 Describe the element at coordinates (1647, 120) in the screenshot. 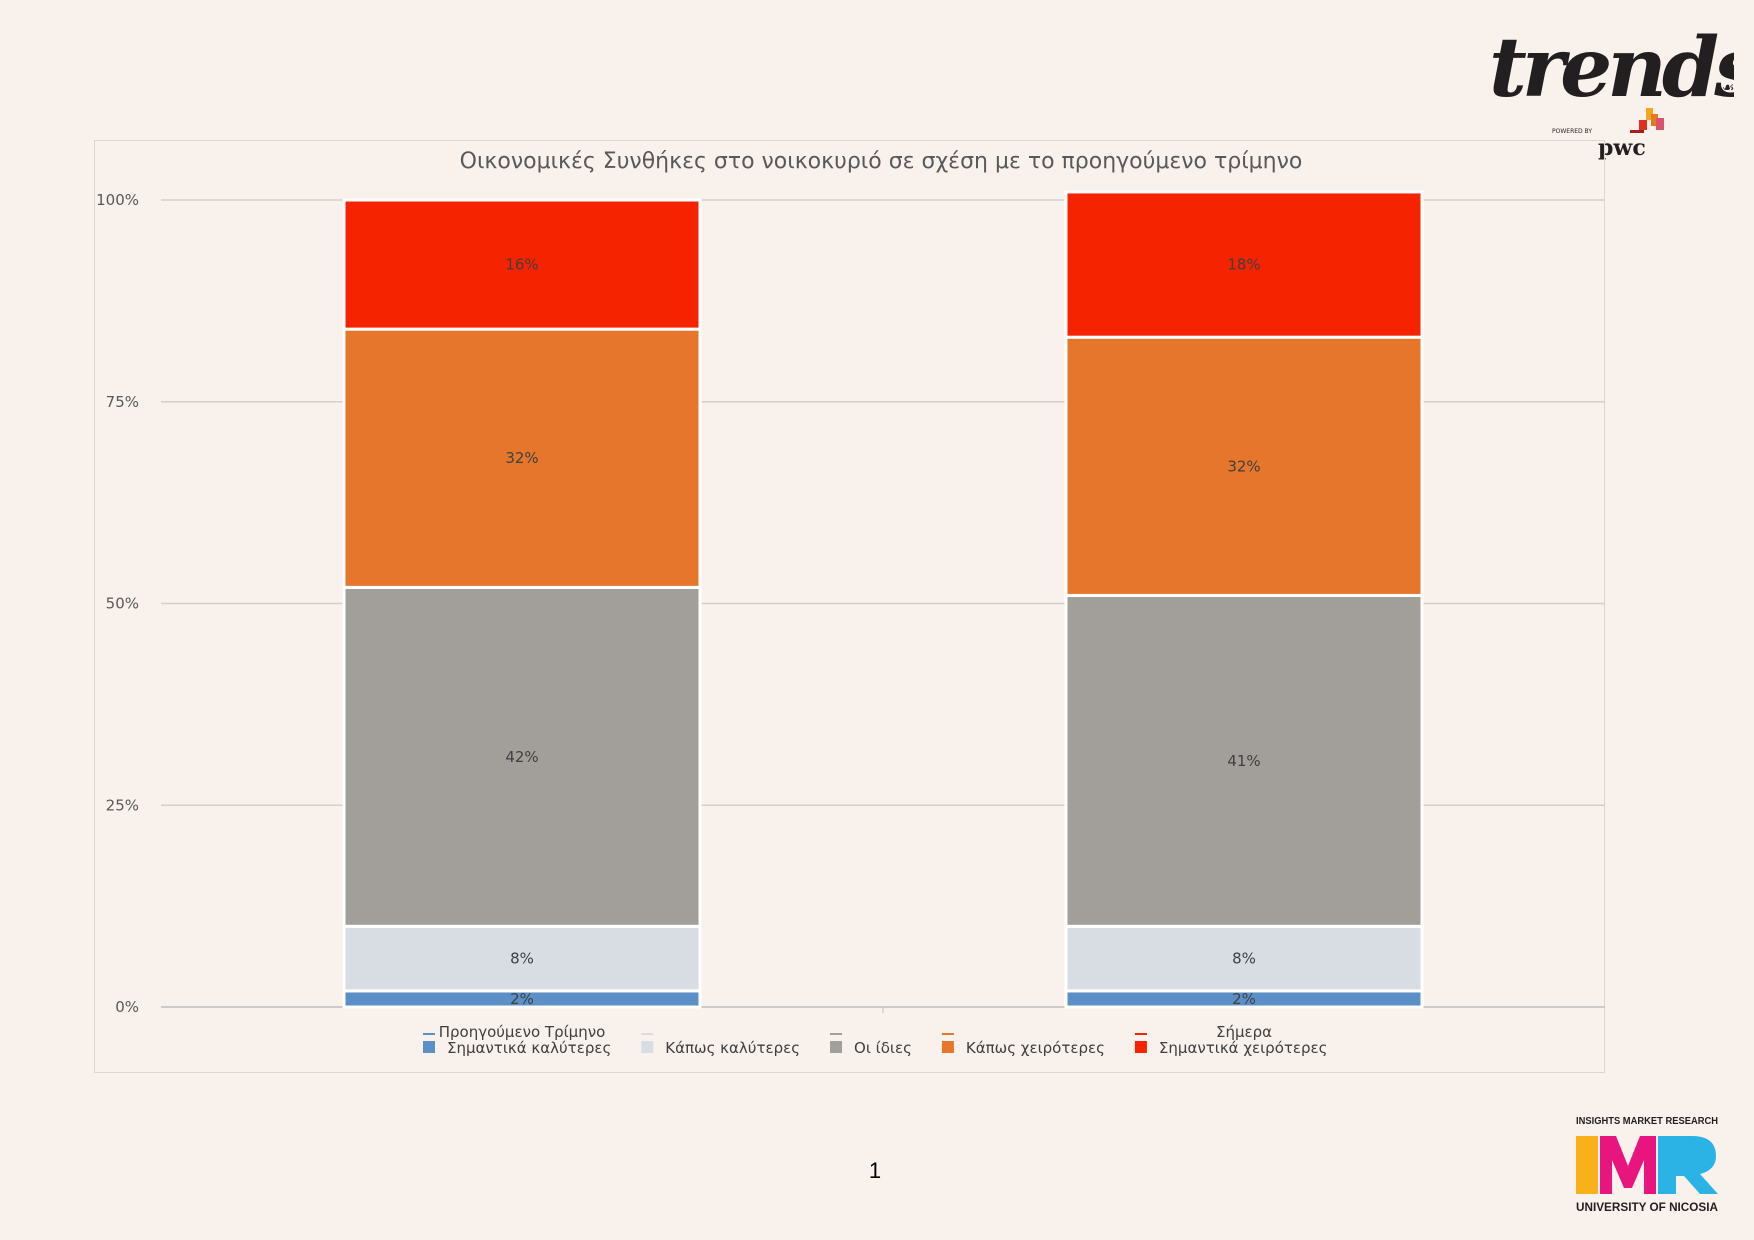

I see `pwc-logo-blocks` at that location.